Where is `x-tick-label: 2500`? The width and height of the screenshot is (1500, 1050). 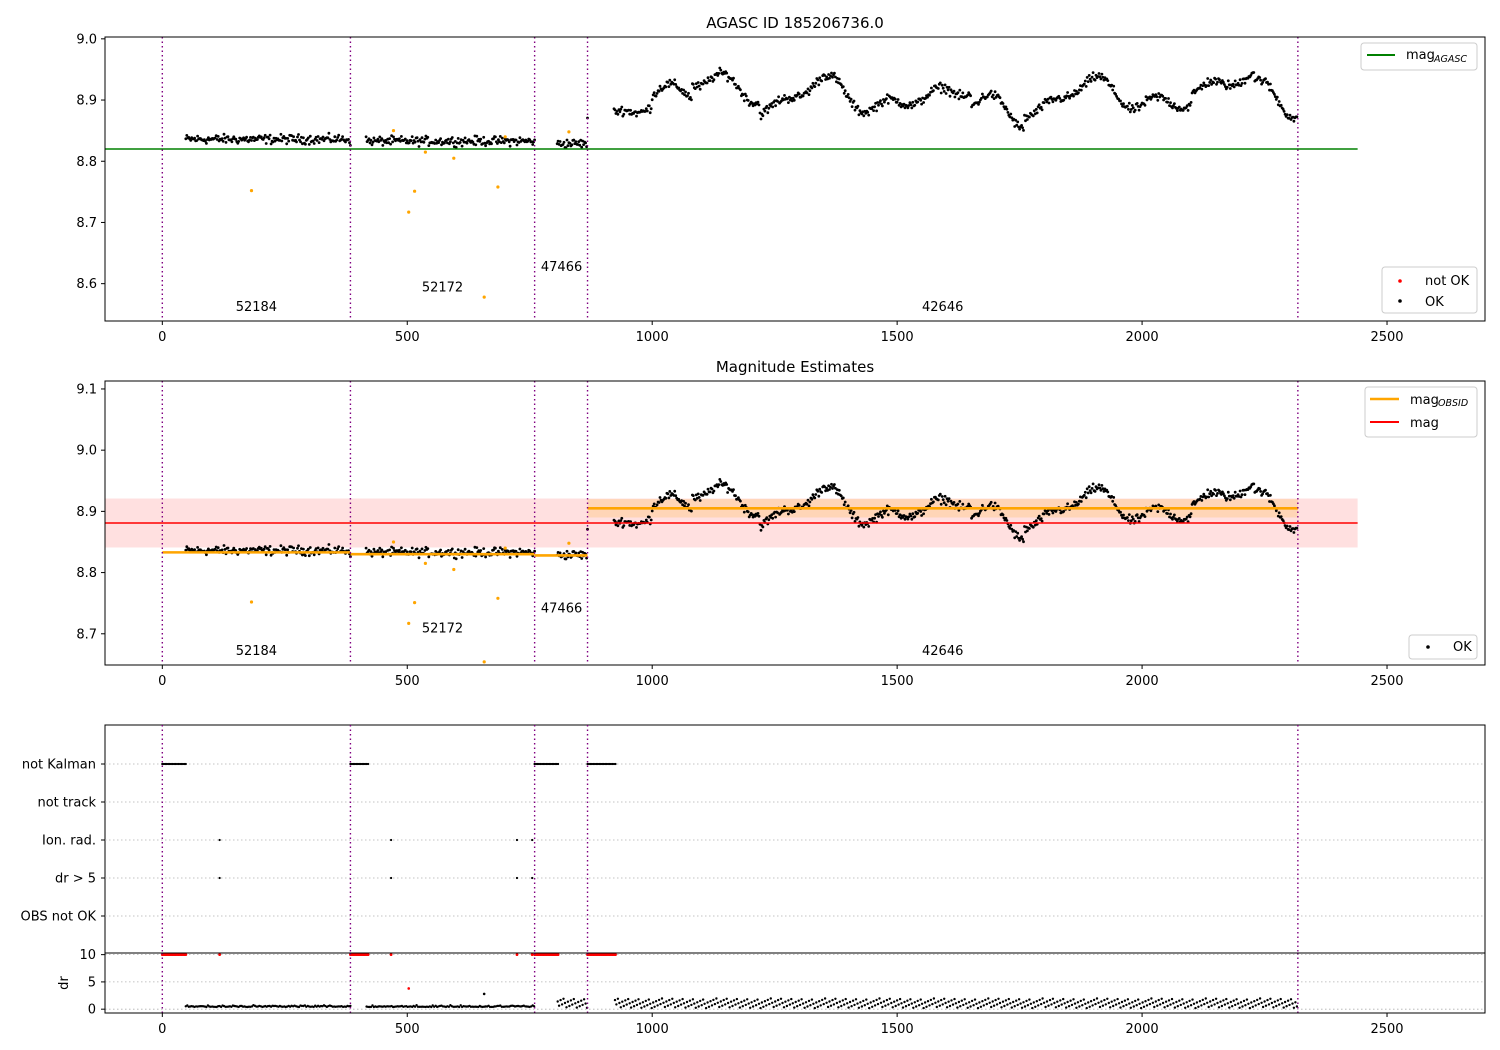
x-tick-label: 2500 is located at coordinates (1386, 681).